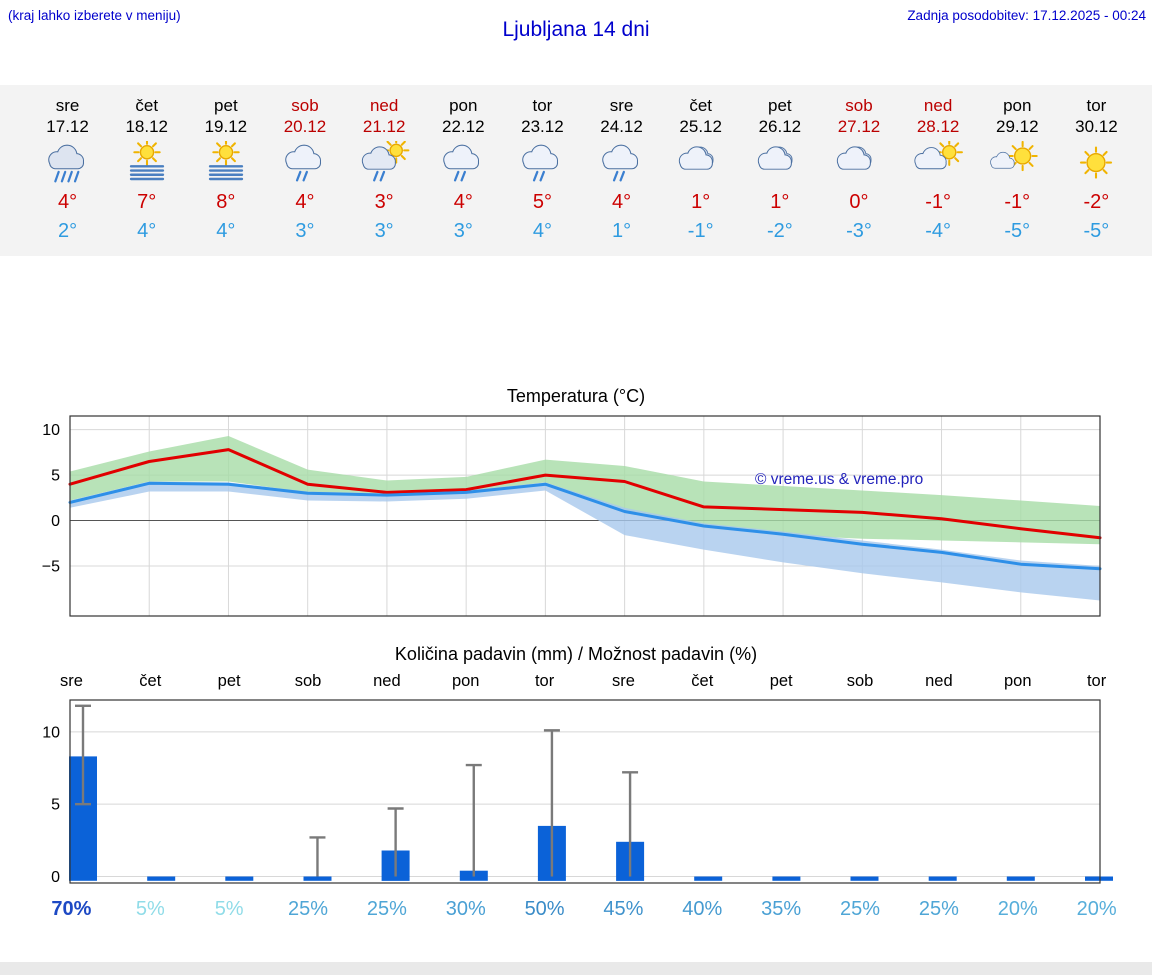 Image resolution: width=1152 pixels, height=975 pixels. What do you see at coordinates (226, 105) in the screenshot?
I see `day-name: pet` at bounding box center [226, 105].